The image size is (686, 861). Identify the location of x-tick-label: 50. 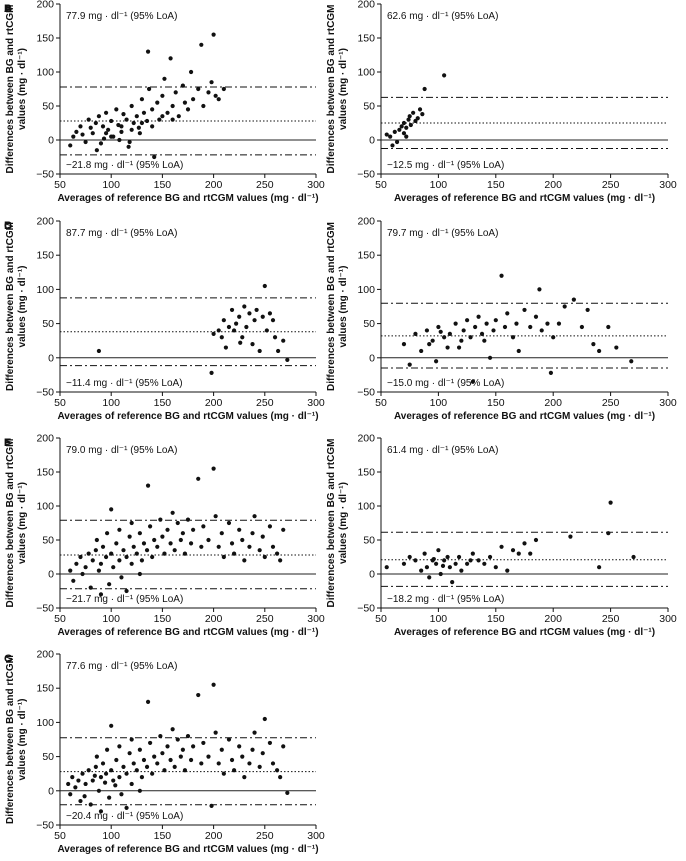
(60, 403).